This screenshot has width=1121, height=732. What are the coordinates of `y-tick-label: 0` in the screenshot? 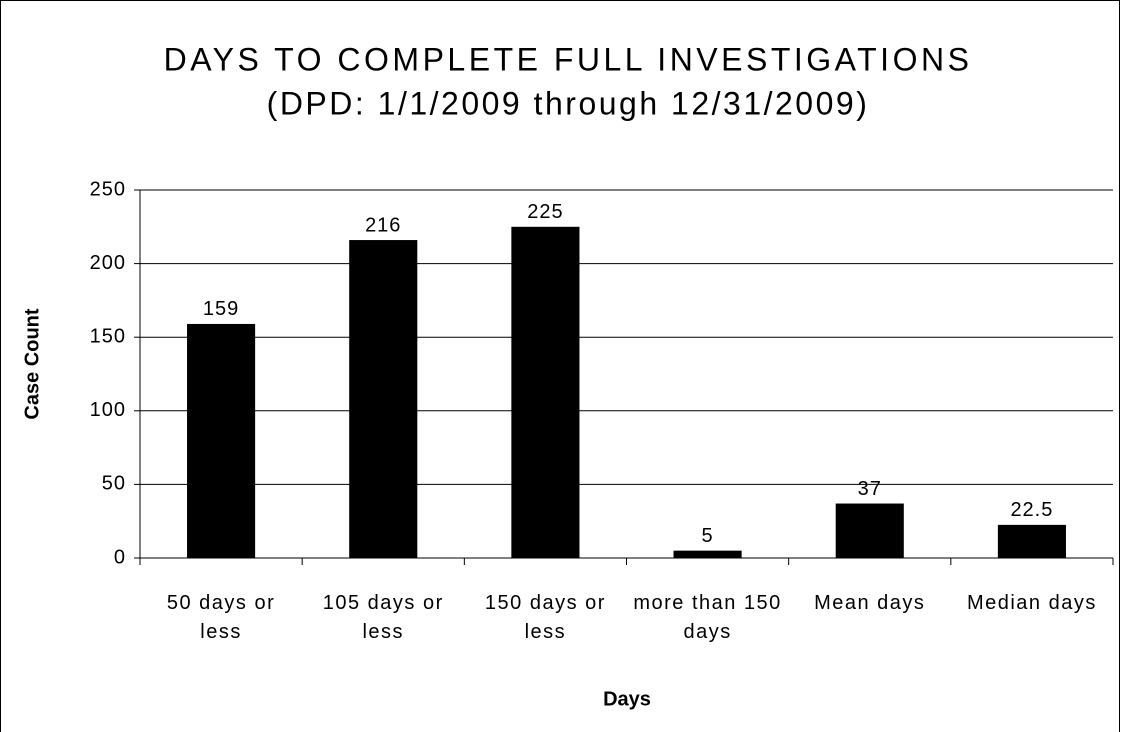 It's located at (120, 557).